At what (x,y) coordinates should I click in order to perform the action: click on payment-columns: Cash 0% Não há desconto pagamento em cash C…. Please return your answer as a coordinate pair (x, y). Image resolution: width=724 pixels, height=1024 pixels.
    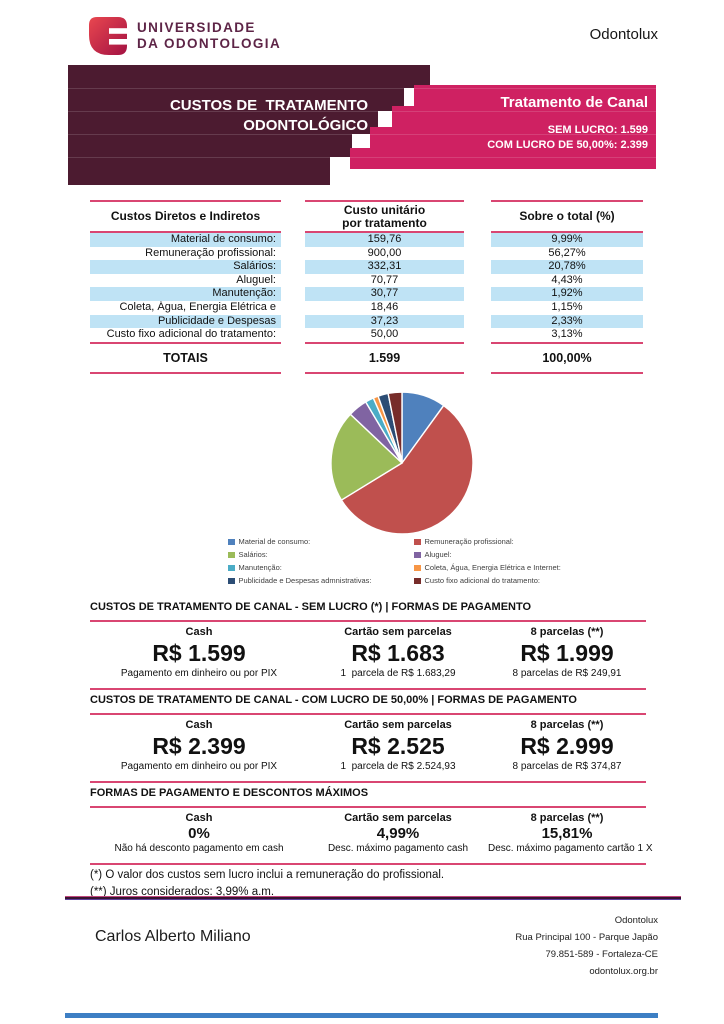
    Looking at the image, I should click on (371, 832).